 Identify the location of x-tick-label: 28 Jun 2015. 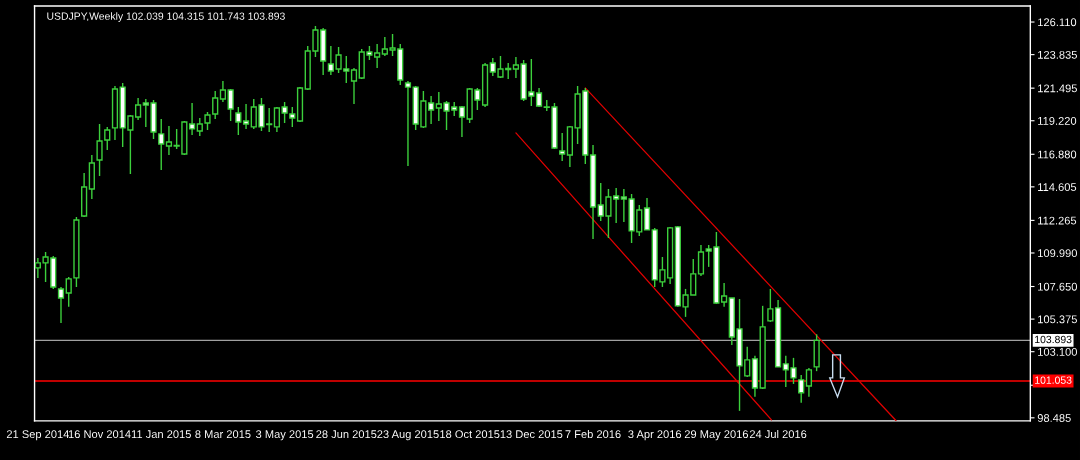
(346, 434).